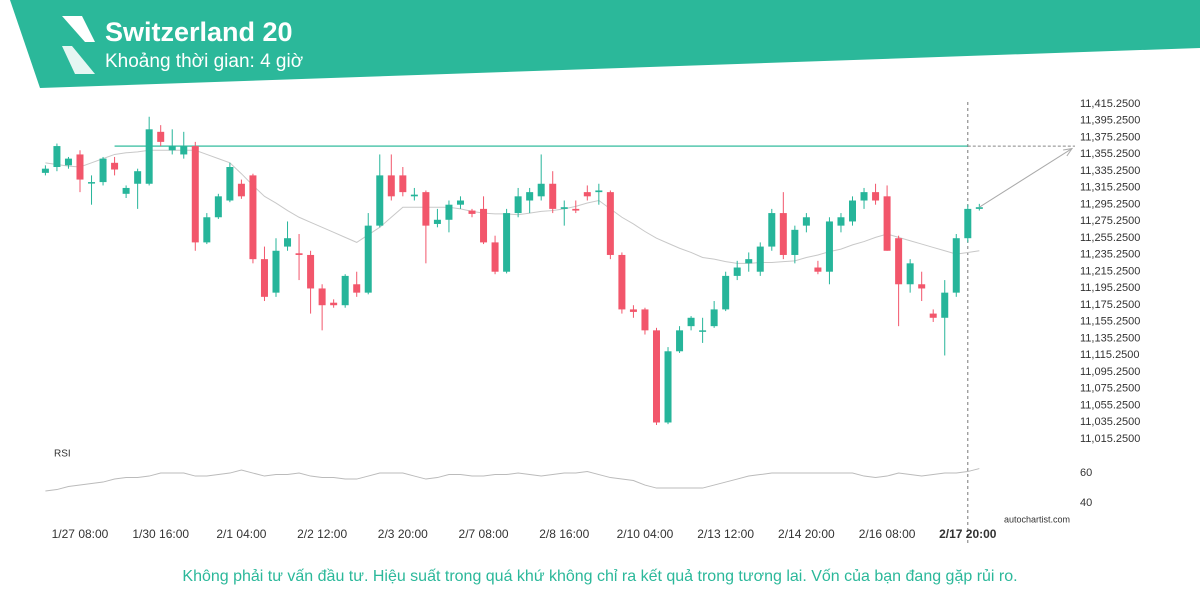 The image size is (1200, 600). What do you see at coordinates (1110, 221) in the screenshot?
I see `y-tick-label: 11,275.2500` at bounding box center [1110, 221].